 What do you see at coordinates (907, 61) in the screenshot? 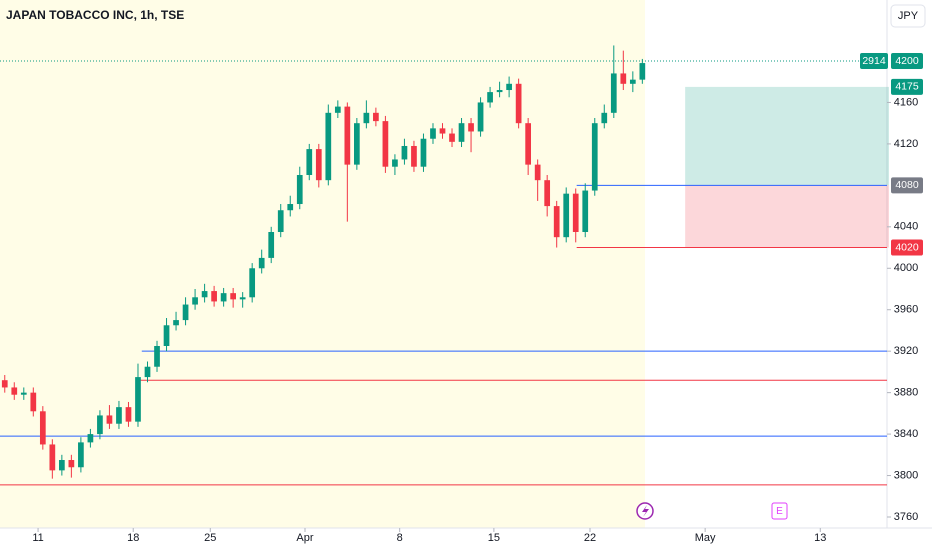
I see `last-price-label-bg` at bounding box center [907, 61].